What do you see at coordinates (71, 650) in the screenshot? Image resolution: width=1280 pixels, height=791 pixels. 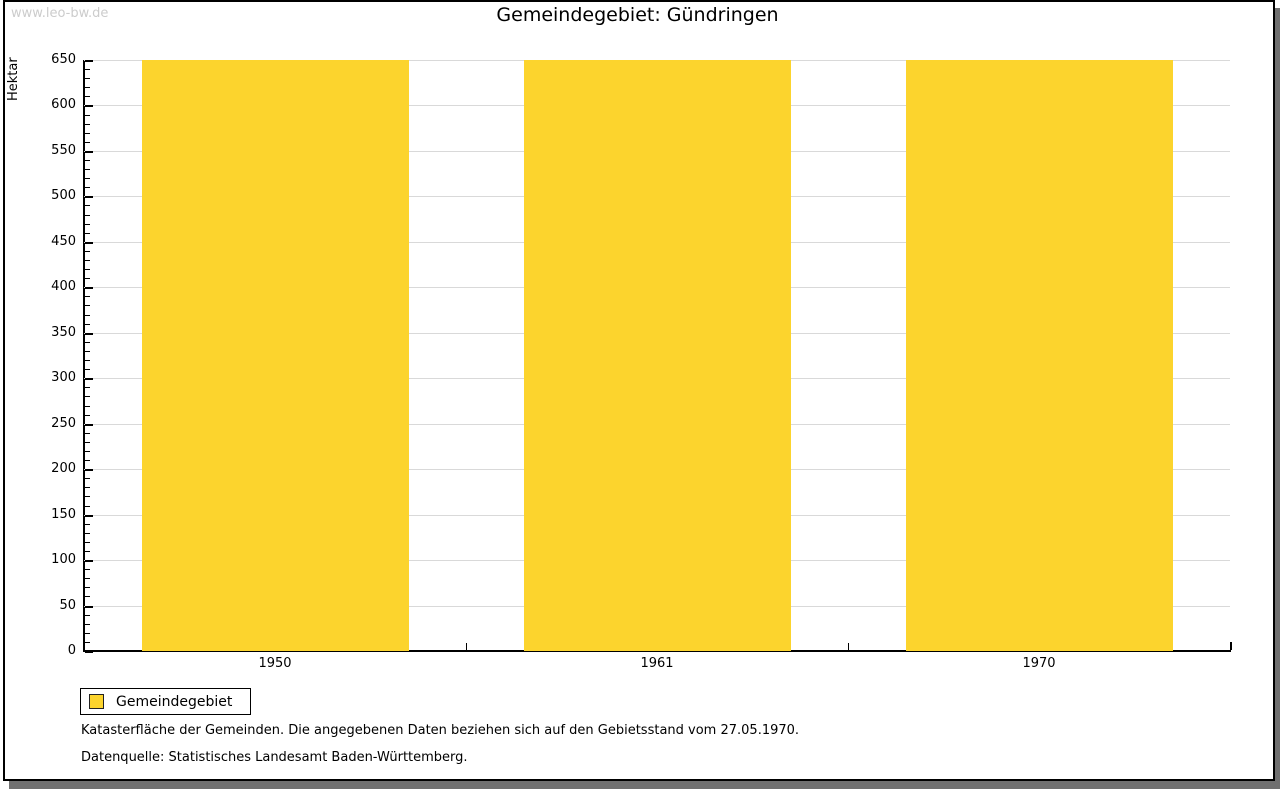 I see `y-axis-tick-label: 0` at bounding box center [71, 650].